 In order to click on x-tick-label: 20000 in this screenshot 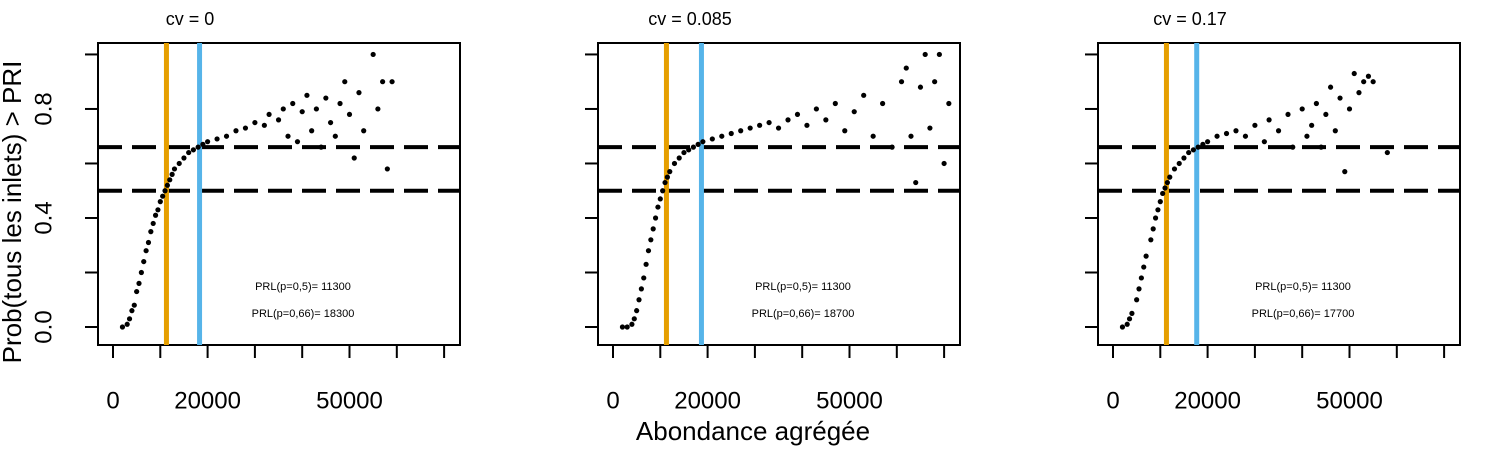, I will do `click(1207, 400)`.